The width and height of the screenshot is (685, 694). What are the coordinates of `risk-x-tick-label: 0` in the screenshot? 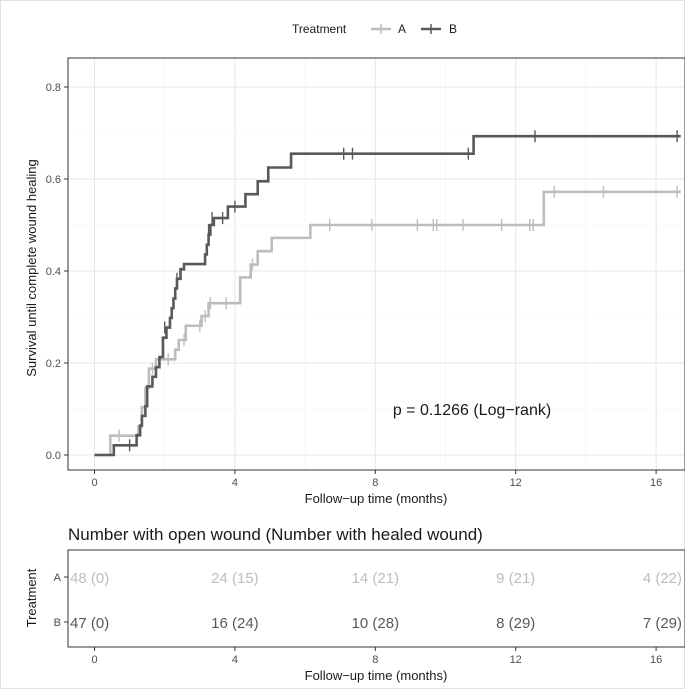 It's located at (94, 660).